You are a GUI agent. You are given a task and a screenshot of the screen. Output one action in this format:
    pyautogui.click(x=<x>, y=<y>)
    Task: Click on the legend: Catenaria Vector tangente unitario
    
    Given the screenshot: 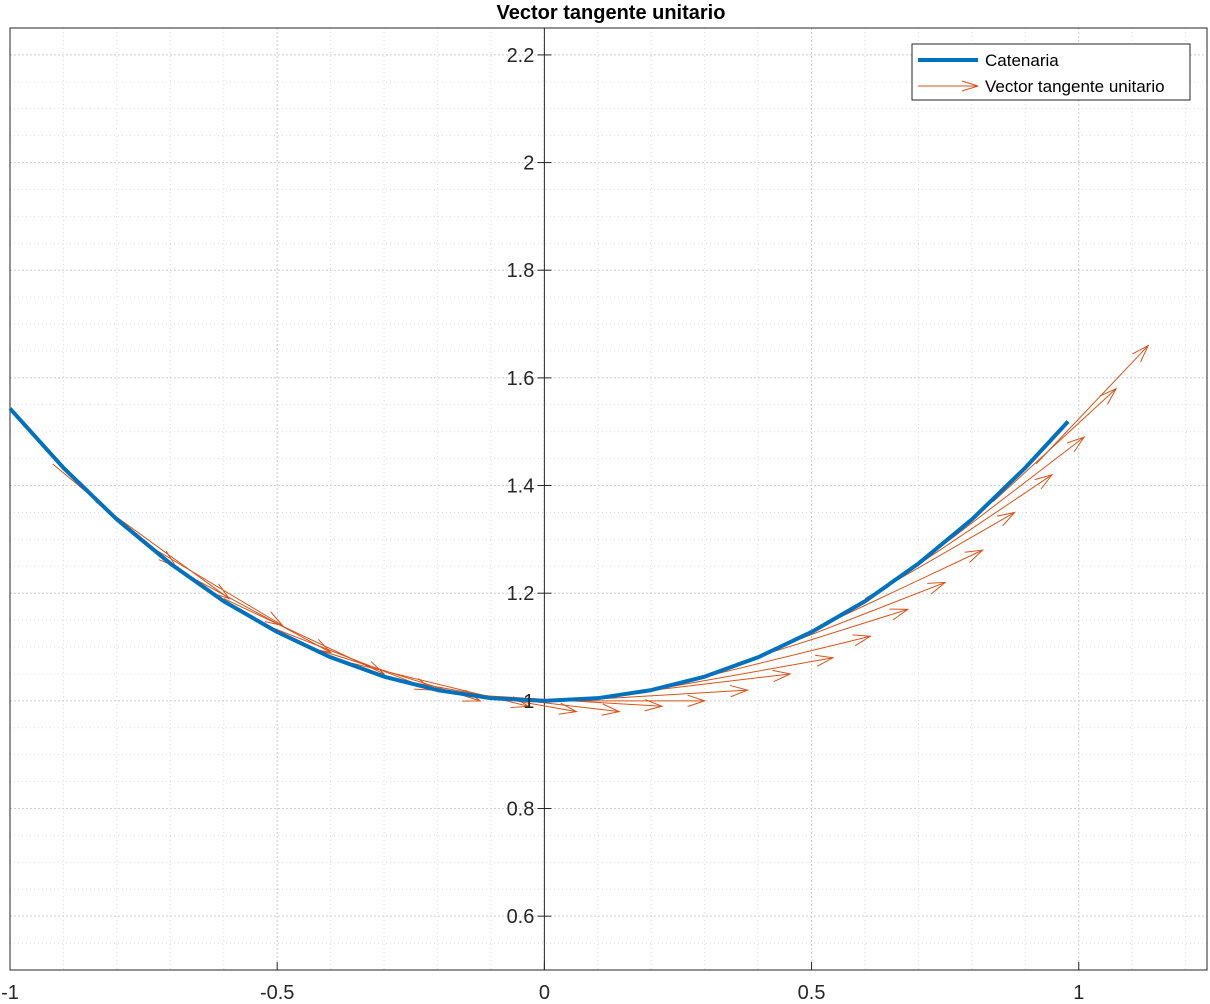 What is the action you would take?
    pyautogui.click(x=1051, y=72)
    